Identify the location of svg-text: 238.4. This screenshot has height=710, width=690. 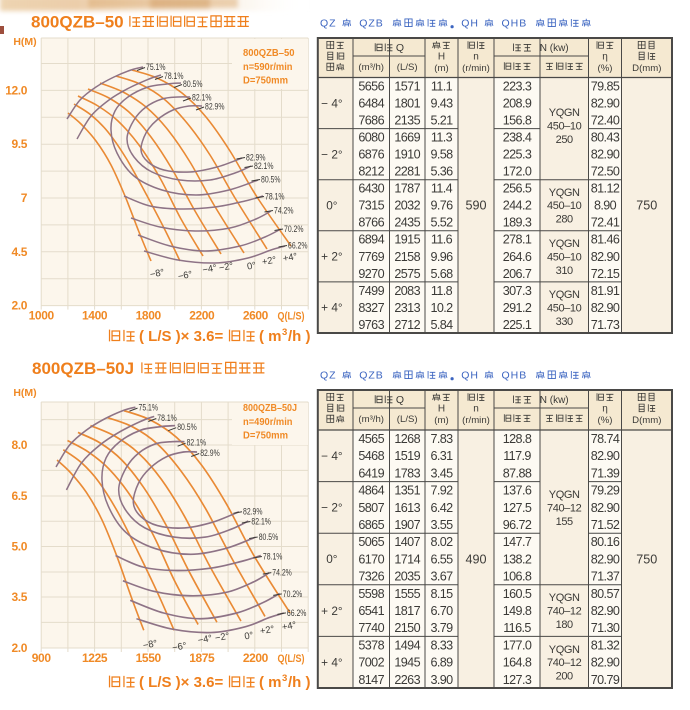
(517, 138).